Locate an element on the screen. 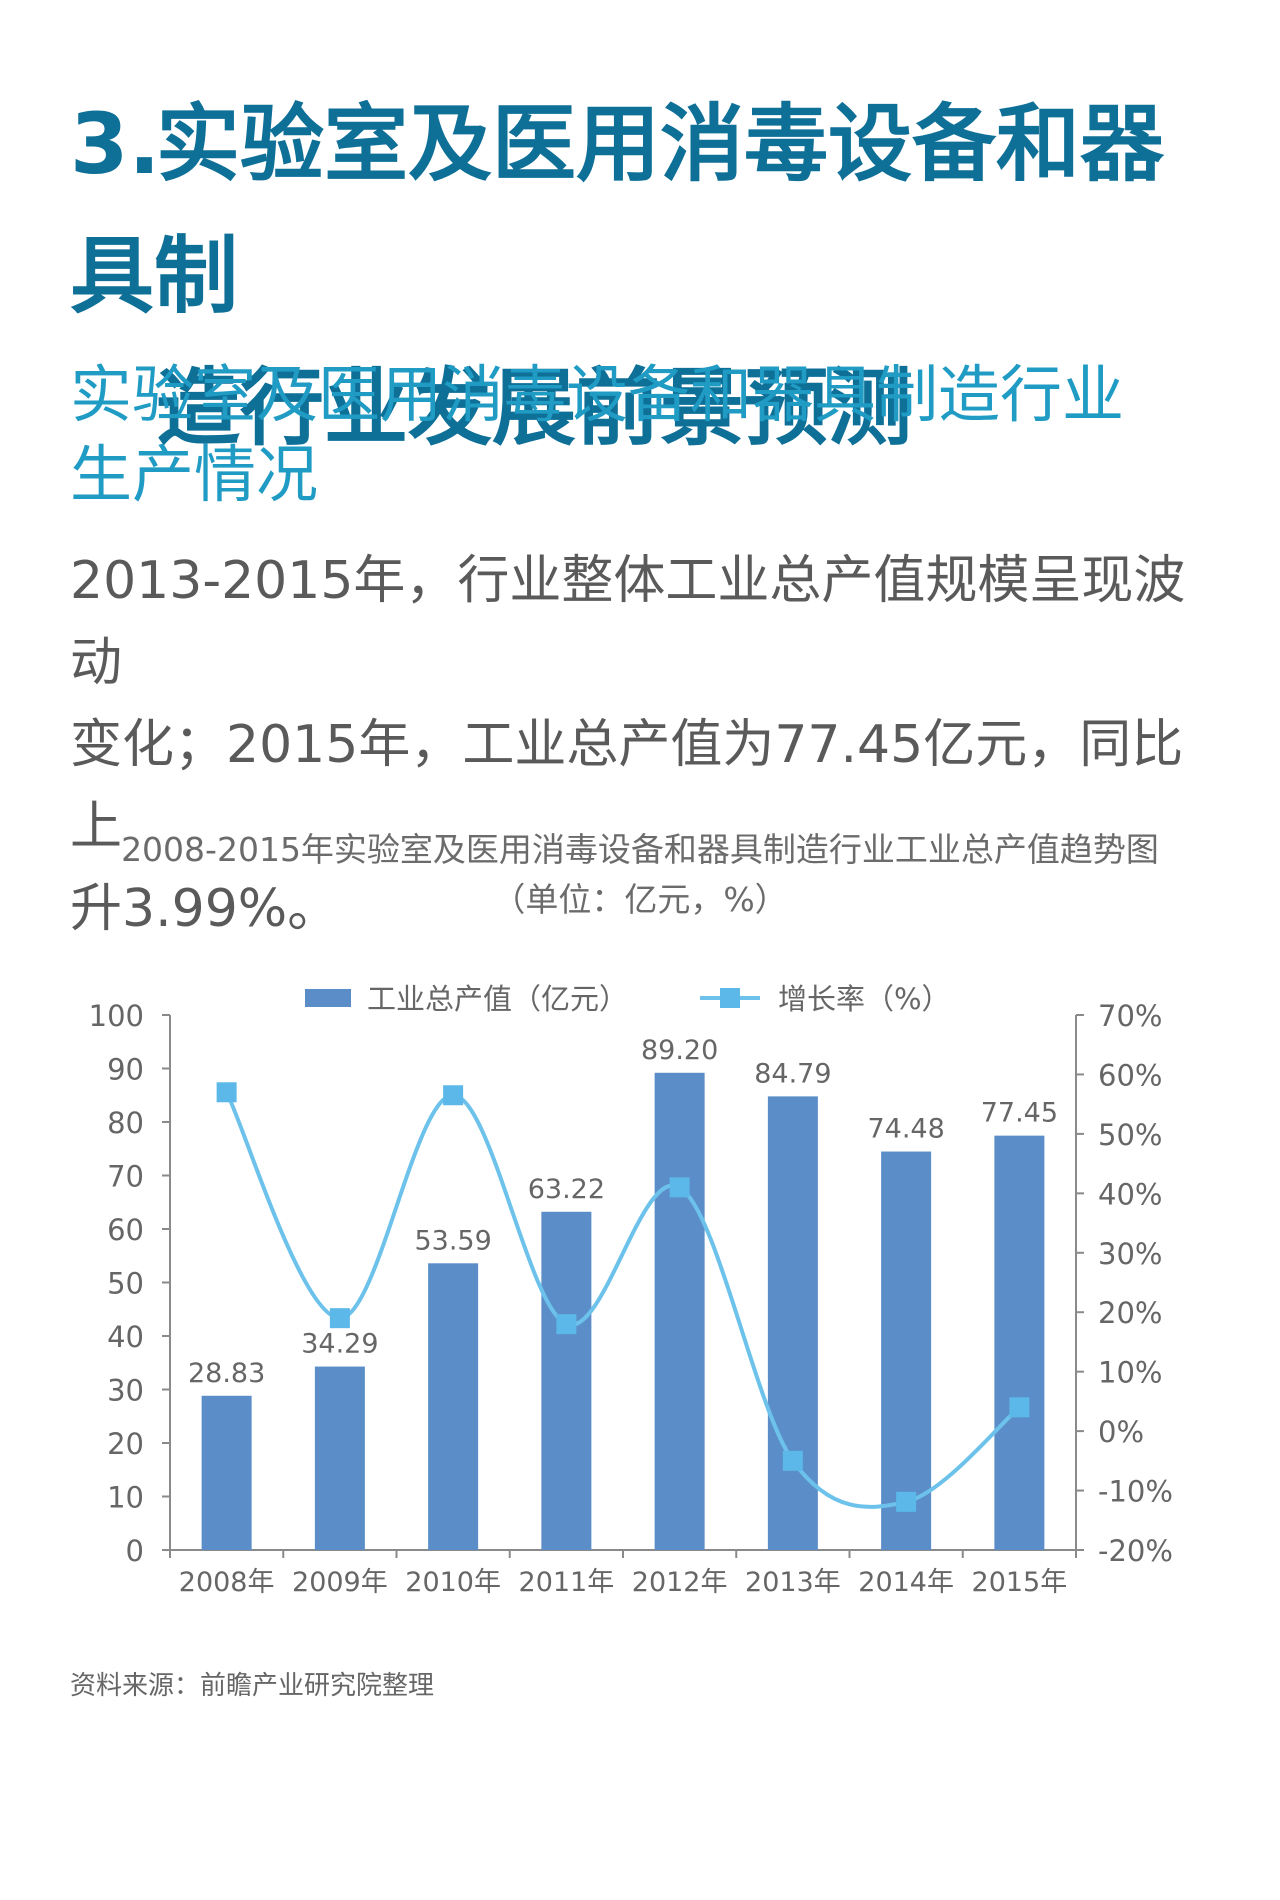  left-tick-label: 100 is located at coordinates (116, 1016).